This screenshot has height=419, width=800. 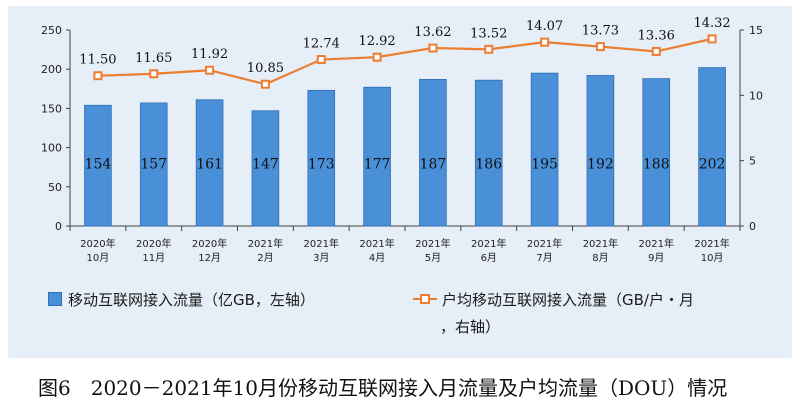 What do you see at coordinates (55, 299) in the screenshot?
I see `legend-bar-swatch` at bounding box center [55, 299].